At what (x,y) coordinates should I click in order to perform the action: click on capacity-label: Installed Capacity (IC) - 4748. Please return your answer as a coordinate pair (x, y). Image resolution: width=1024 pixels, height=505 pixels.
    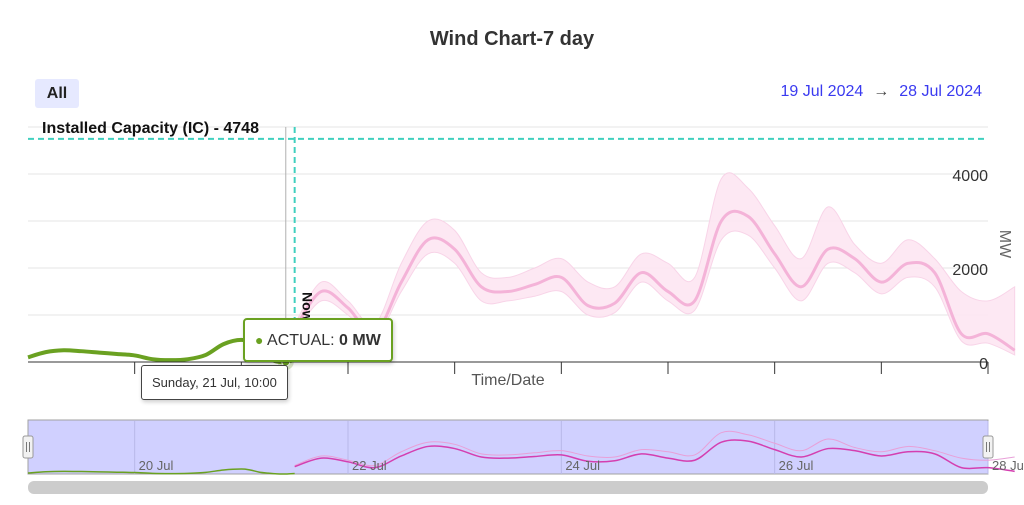
    Looking at the image, I should click on (150, 128).